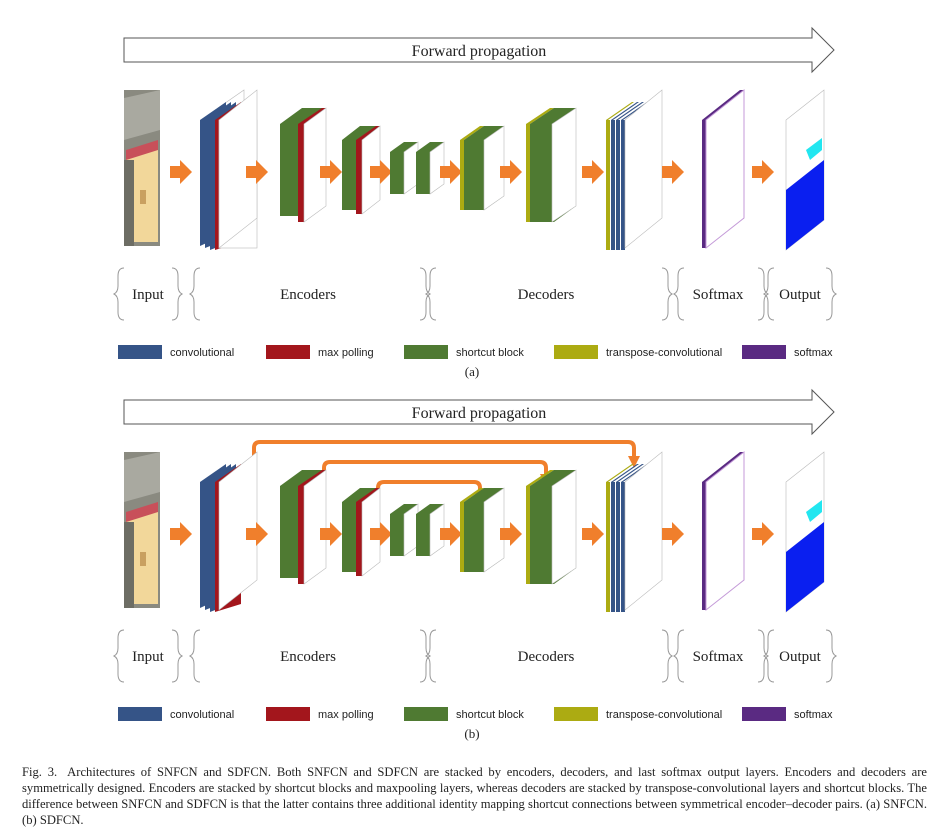 This screenshot has height=838, width=944. Describe the element at coordinates (471, 733) in the screenshot. I see `panel-label-b: (b)` at that location.